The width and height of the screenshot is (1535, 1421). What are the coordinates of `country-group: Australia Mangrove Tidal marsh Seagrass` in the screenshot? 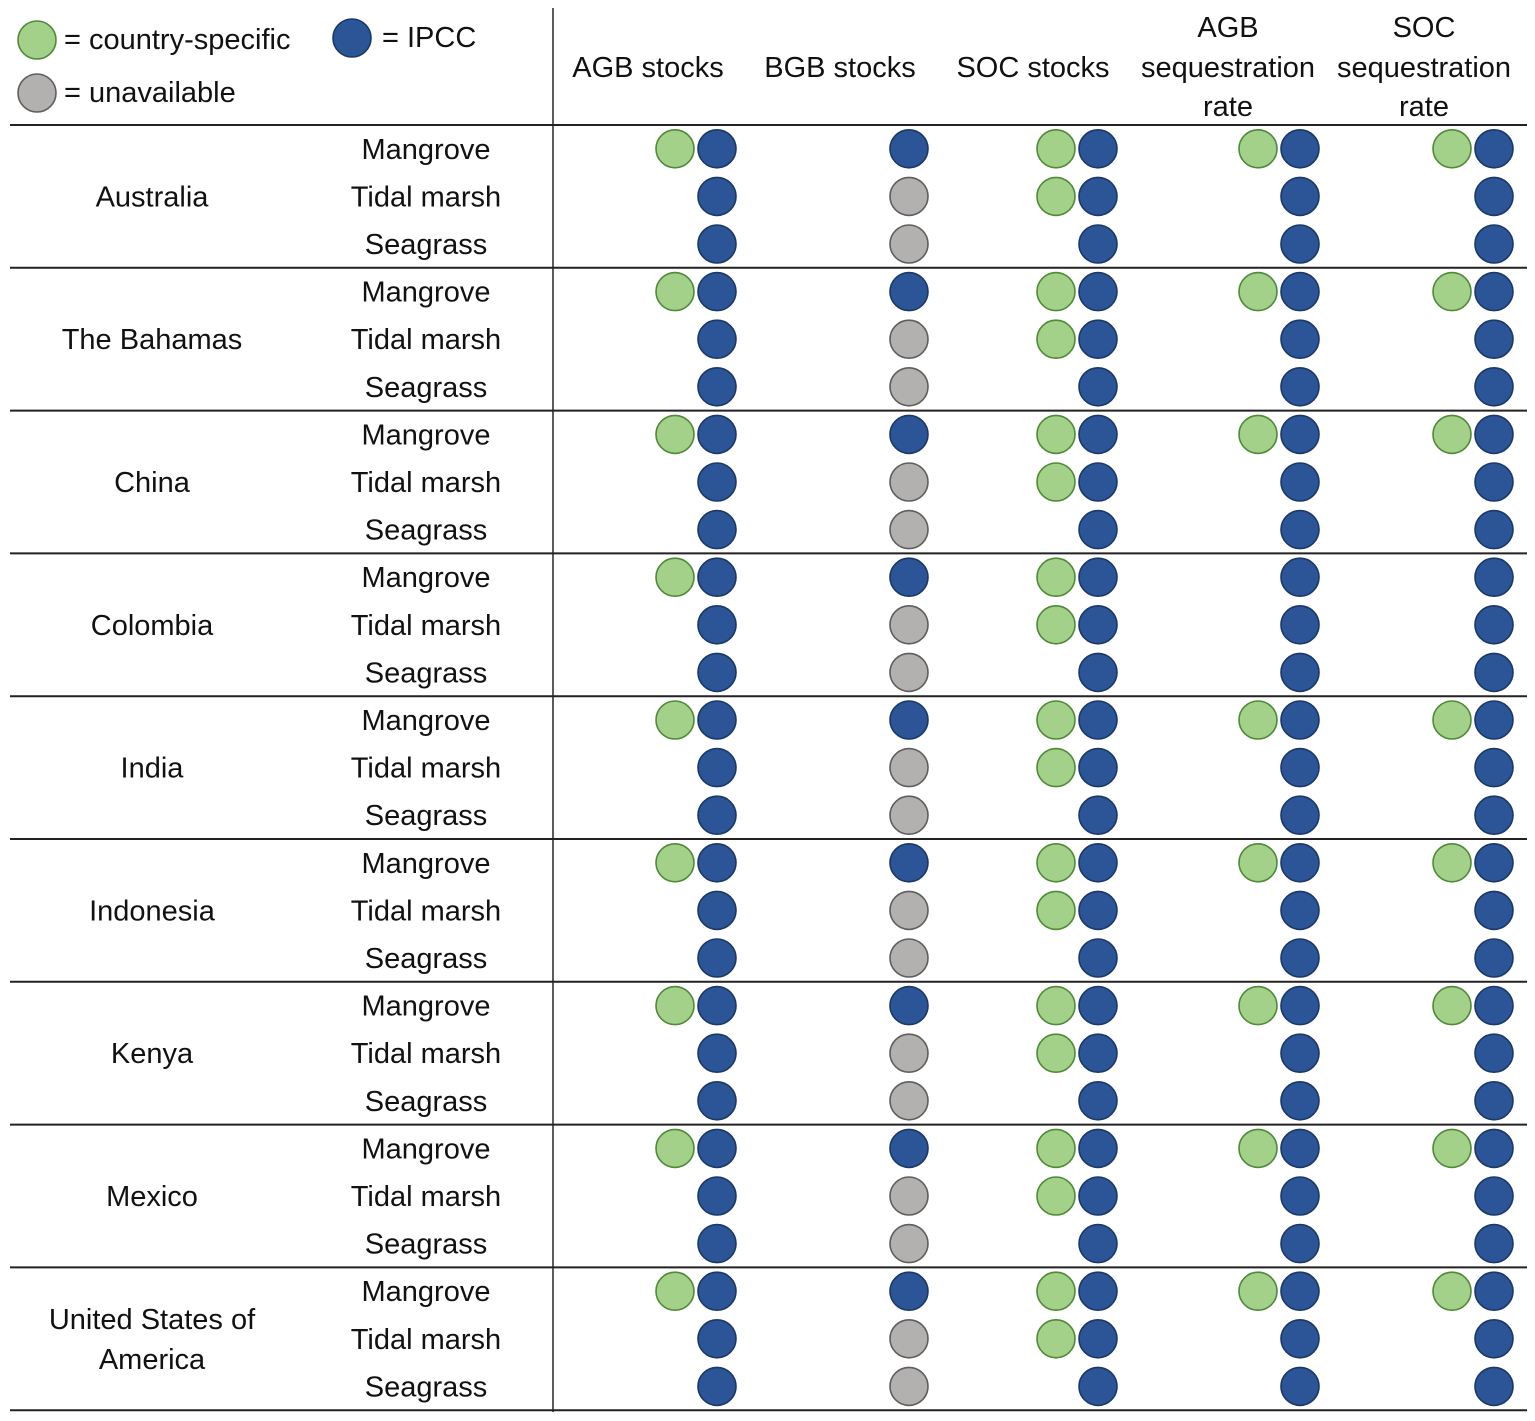 It's located at (805, 196).